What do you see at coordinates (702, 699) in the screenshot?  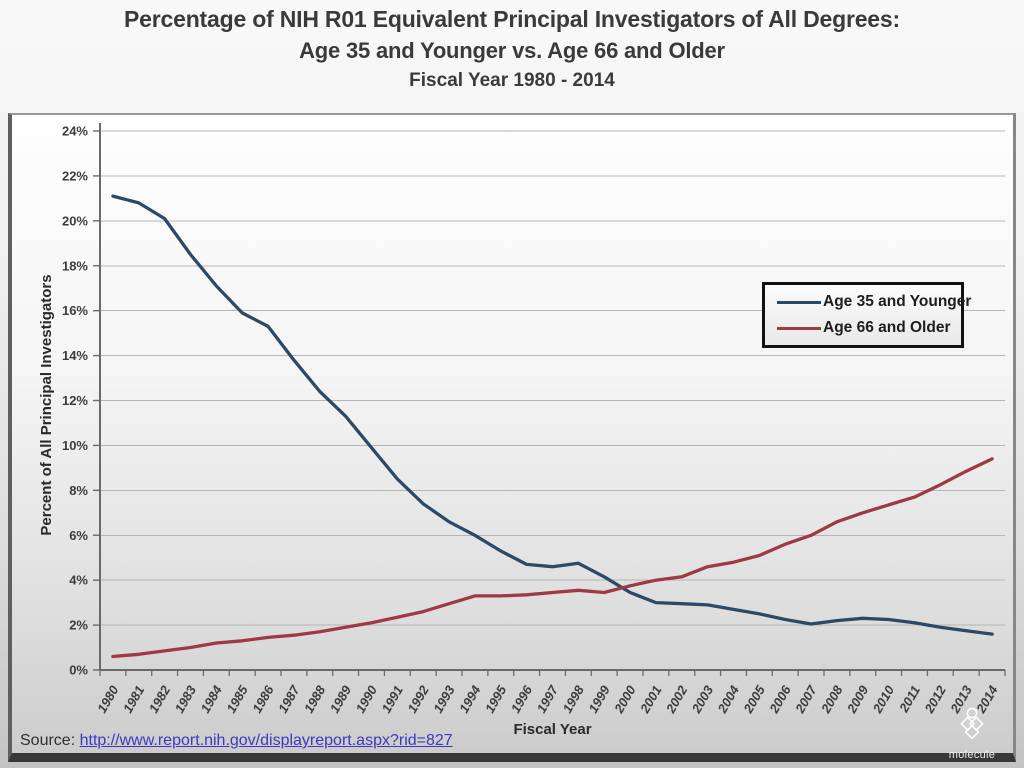 I see `x-tick-label: 2003` at bounding box center [702, 699].